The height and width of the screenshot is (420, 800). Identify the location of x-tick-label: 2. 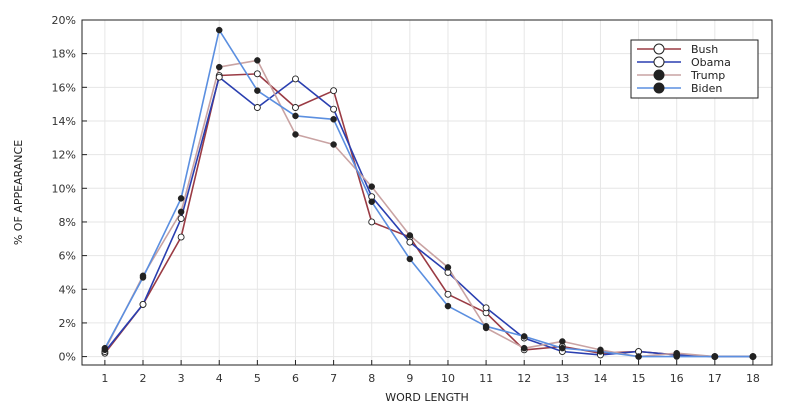
(142, 378).